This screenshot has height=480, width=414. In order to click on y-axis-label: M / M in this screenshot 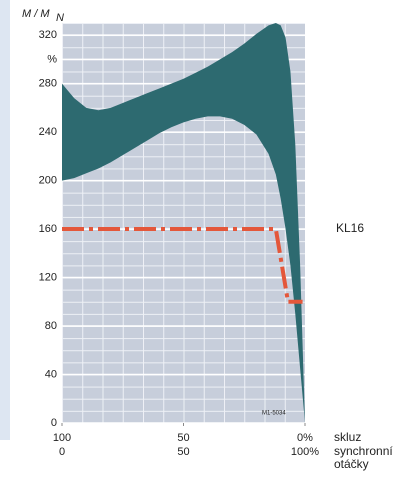, I will do `click(36, 14)`.